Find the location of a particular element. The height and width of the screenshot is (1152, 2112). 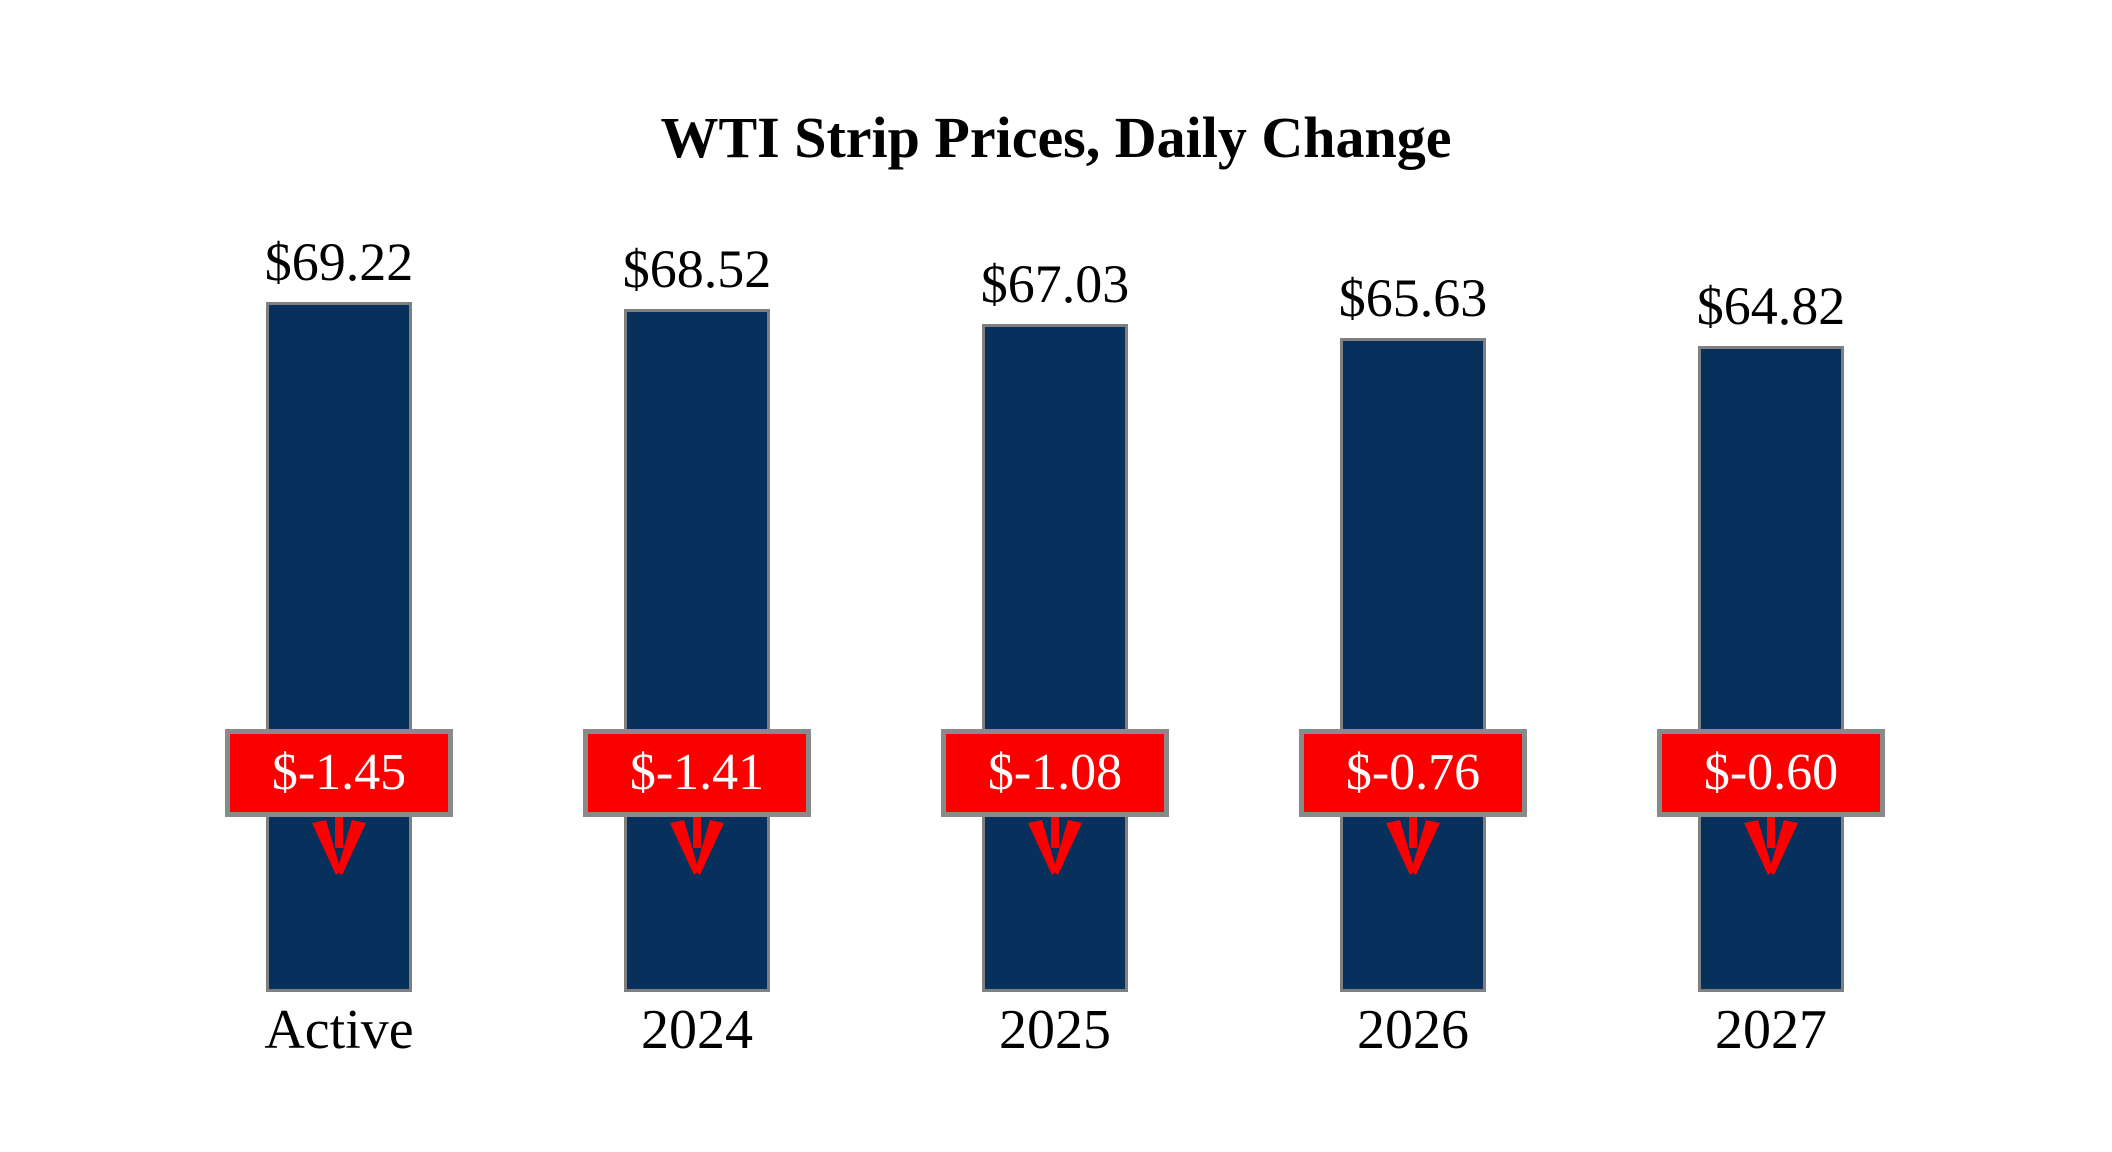

price-label-active: $69.22 is located at coordinates (339, 262).